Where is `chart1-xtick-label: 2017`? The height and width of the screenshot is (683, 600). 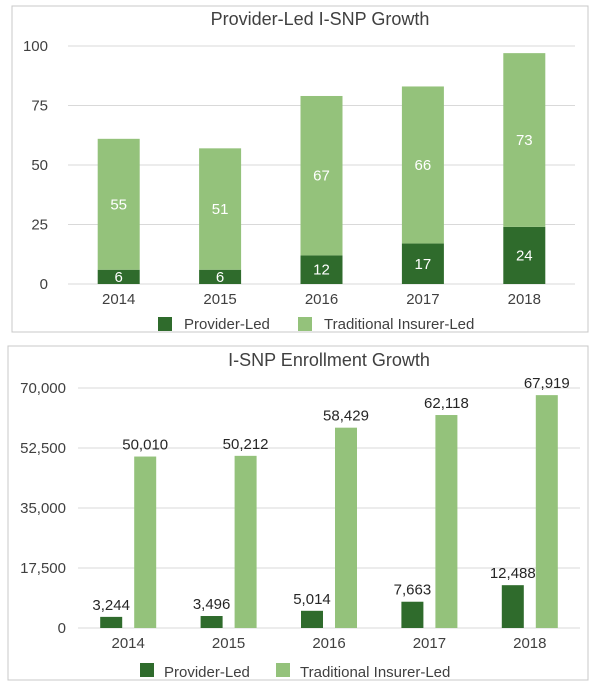
chart1-xtick-label: 2017 is located at coordinates (422, 299).